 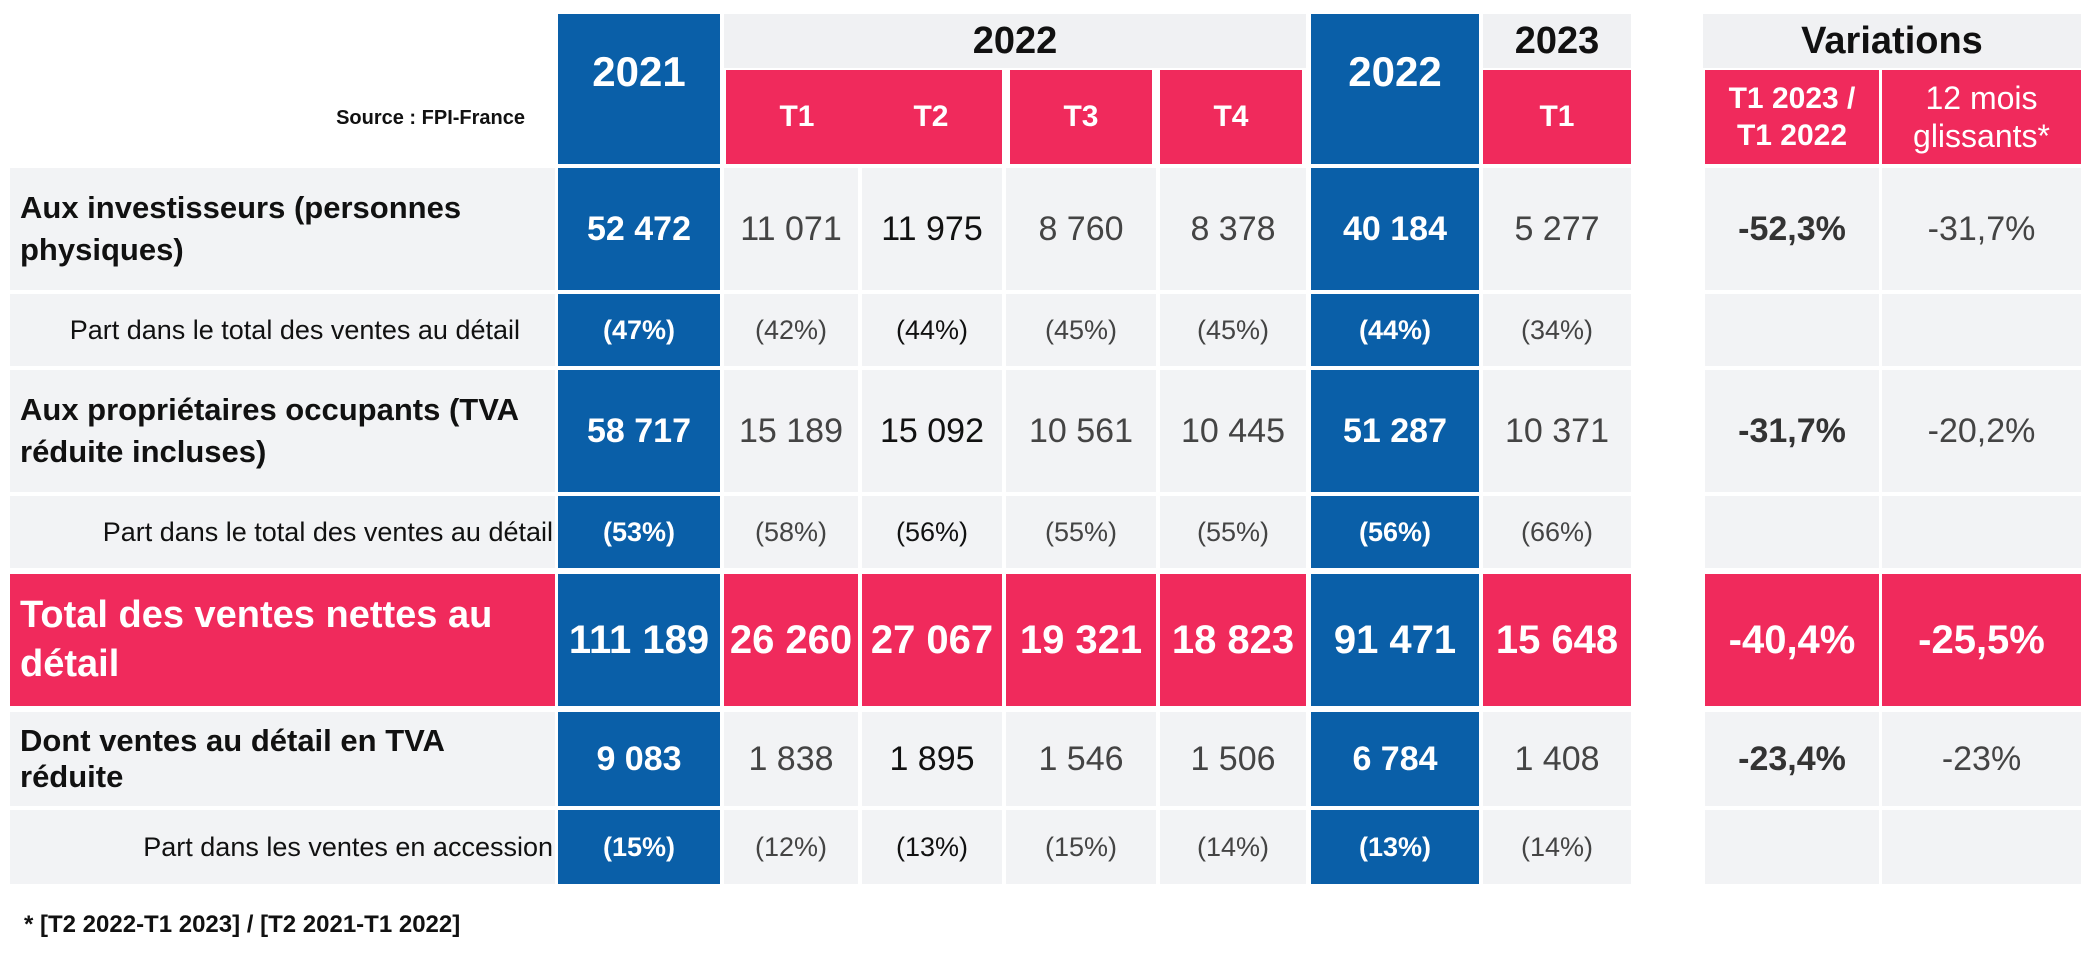 What do you see at coordinates (639, 229) in the screenshot?
I see `cell-2021: 52 472` at bounding box center [639, 229].